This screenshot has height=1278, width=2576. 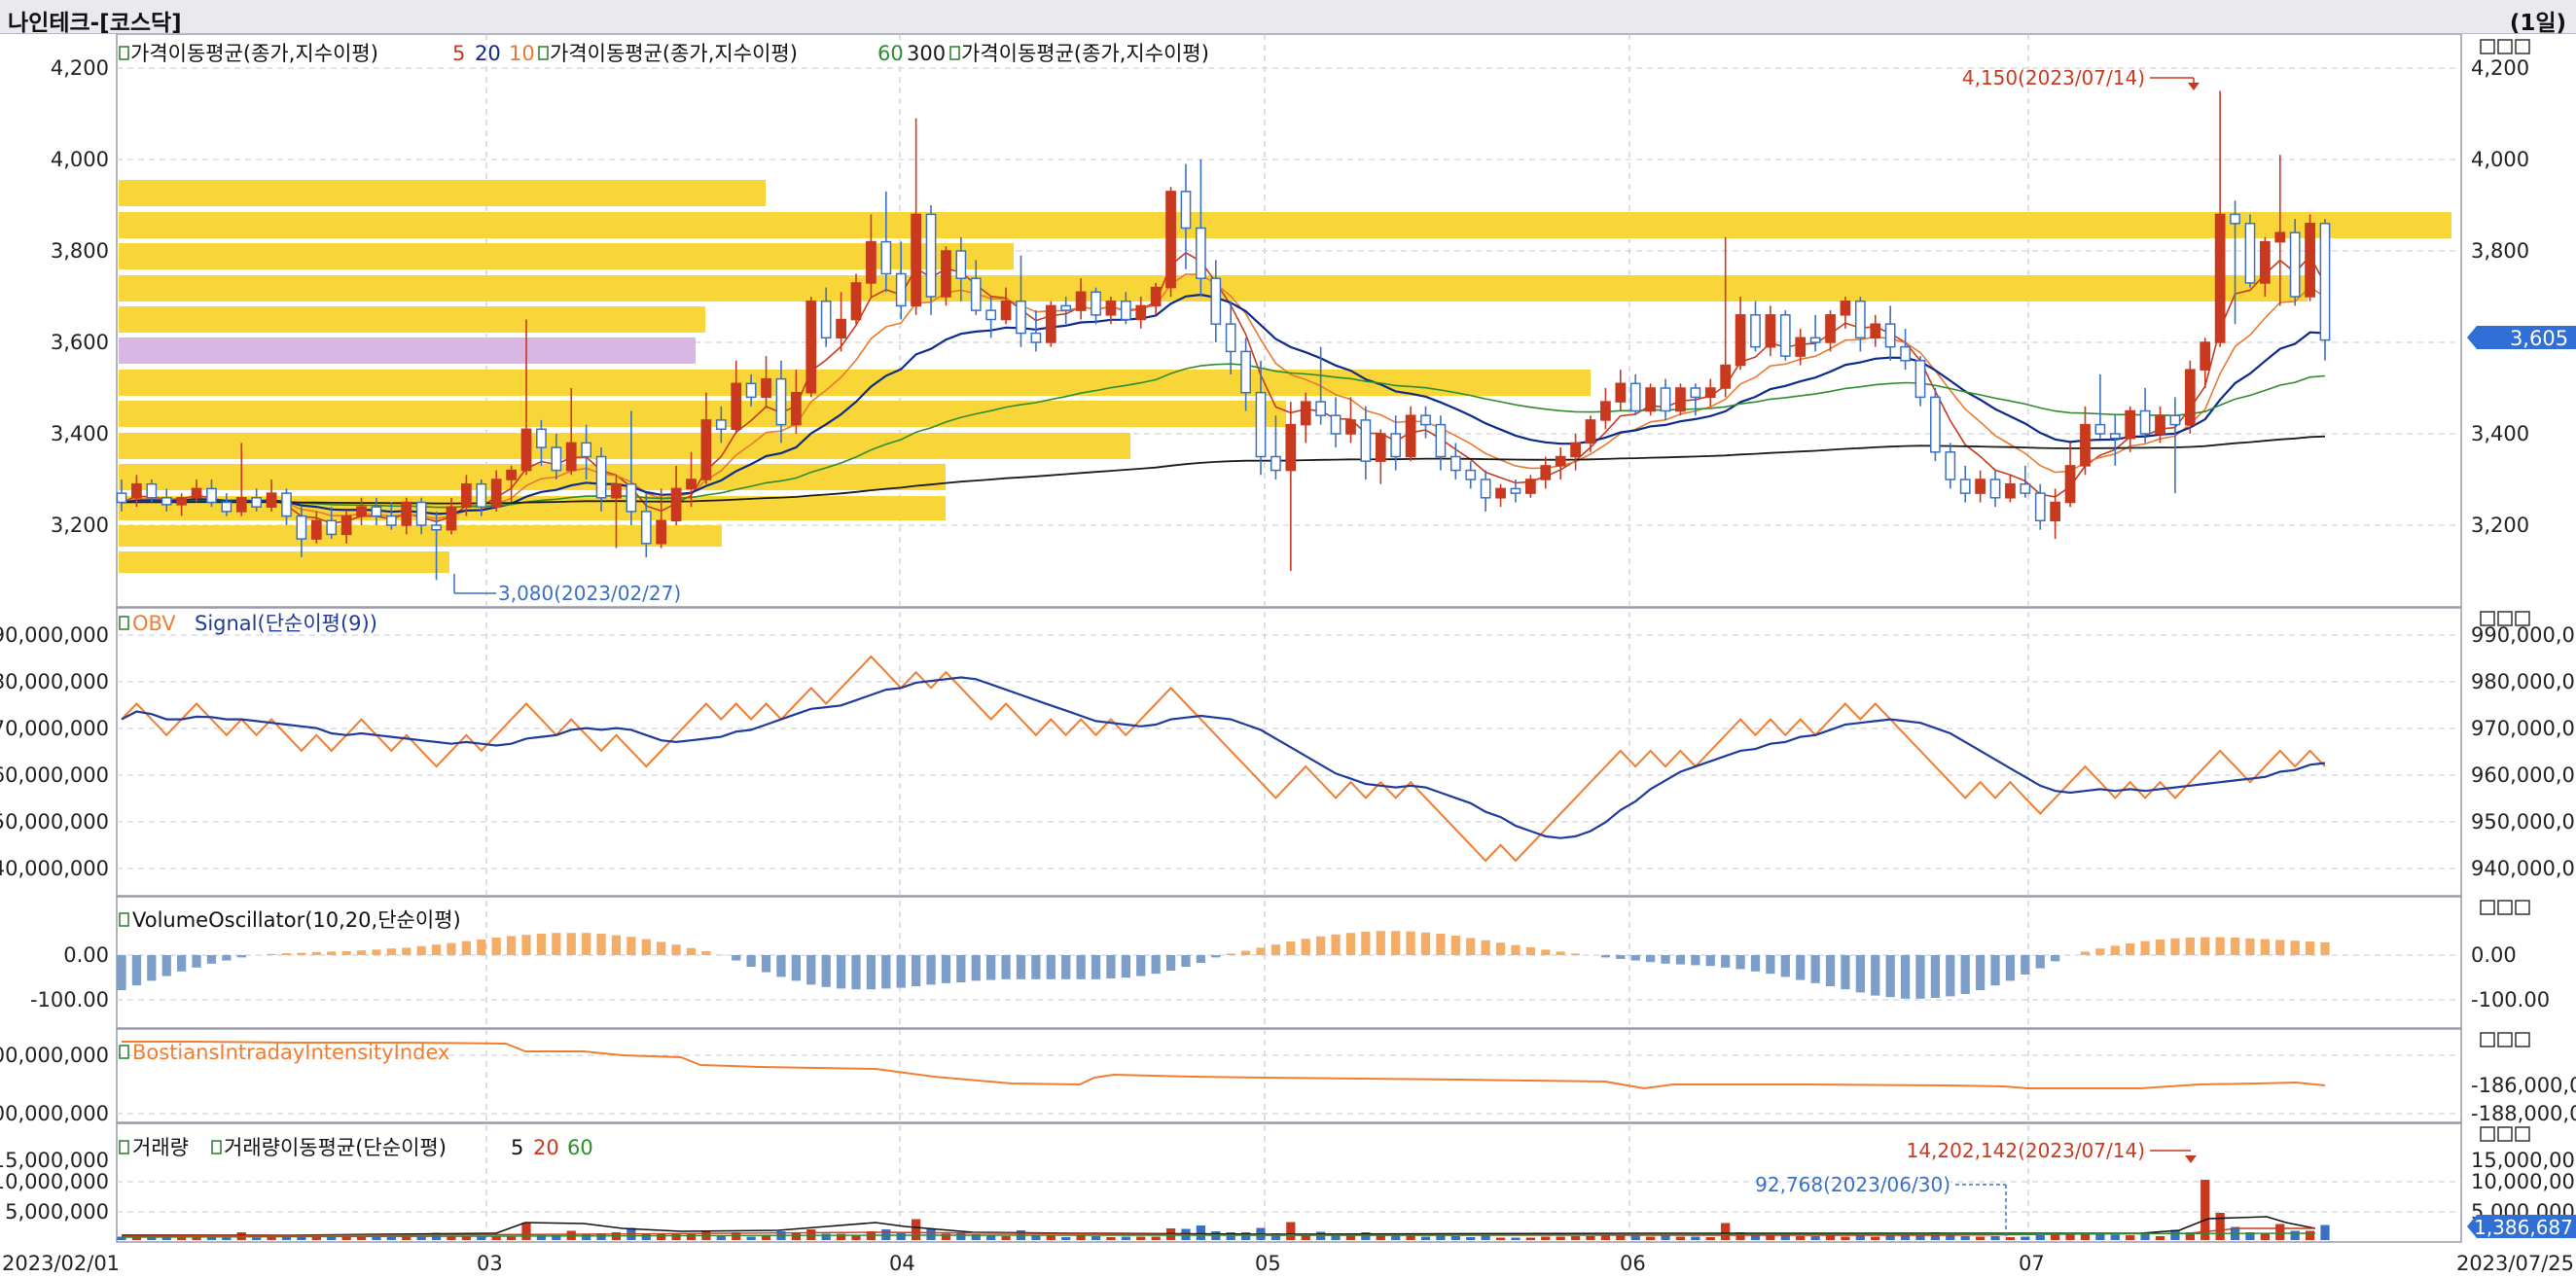 What do you see at coordinates (95, 23) in the screenshot?
I see `window-title: 나인테크-[코스닥]` at bounding box center [95, 23].